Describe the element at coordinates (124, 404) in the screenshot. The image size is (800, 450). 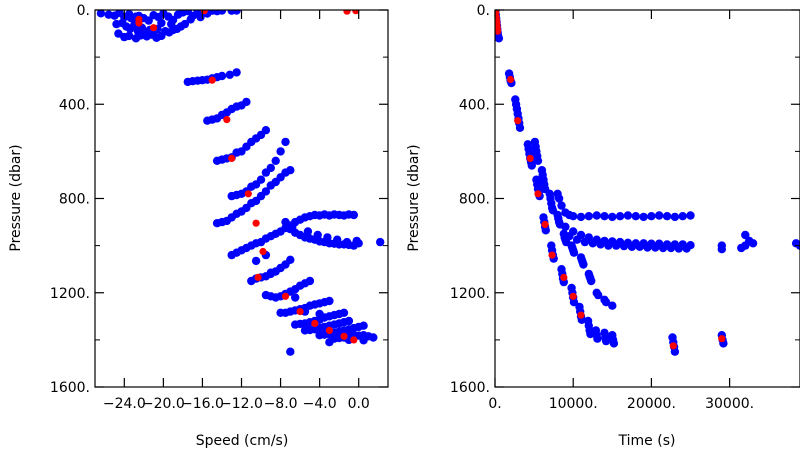
I see `x-tick-label-p1-0: −24.0` at that location.